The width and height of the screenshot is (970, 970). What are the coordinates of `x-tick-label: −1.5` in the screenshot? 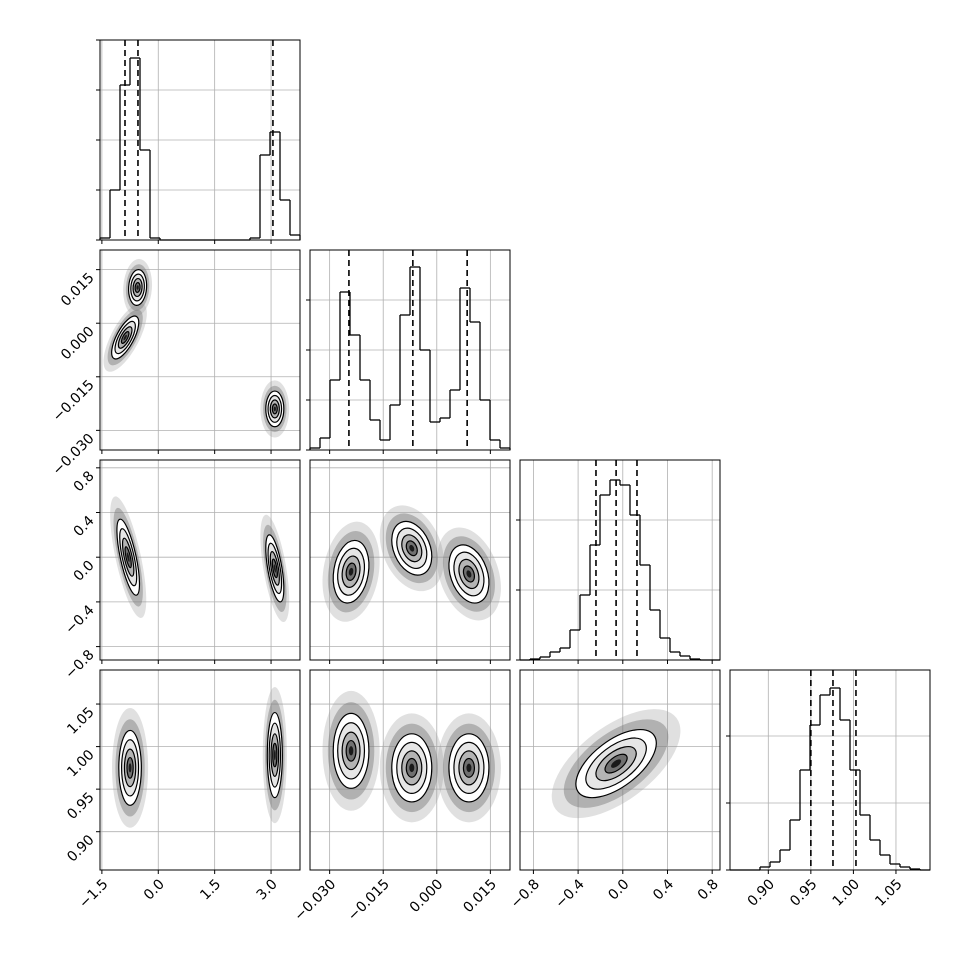 It's located at (93, 893).